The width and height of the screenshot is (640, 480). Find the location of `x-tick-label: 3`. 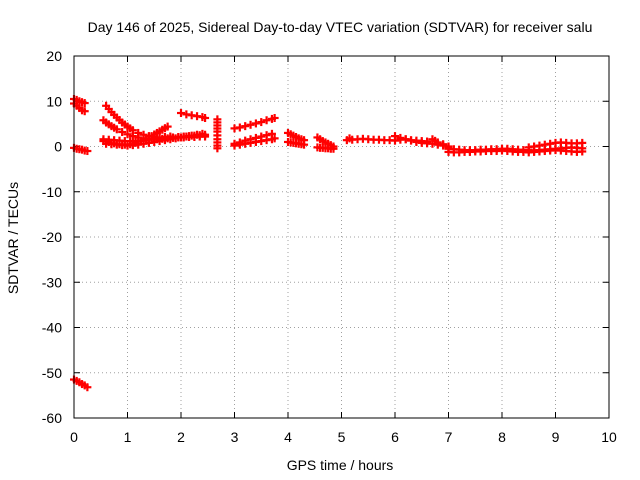

x-tick-label: 3 is located at coordinates (235, 437).